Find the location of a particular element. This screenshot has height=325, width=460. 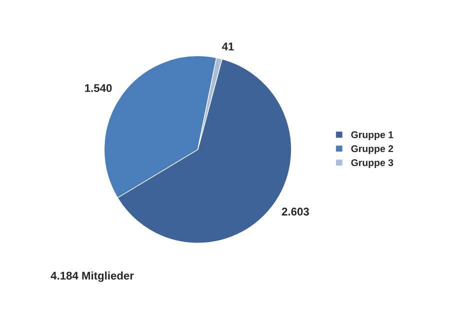

data-label: 1.540 is located at coordinates (98, 88).